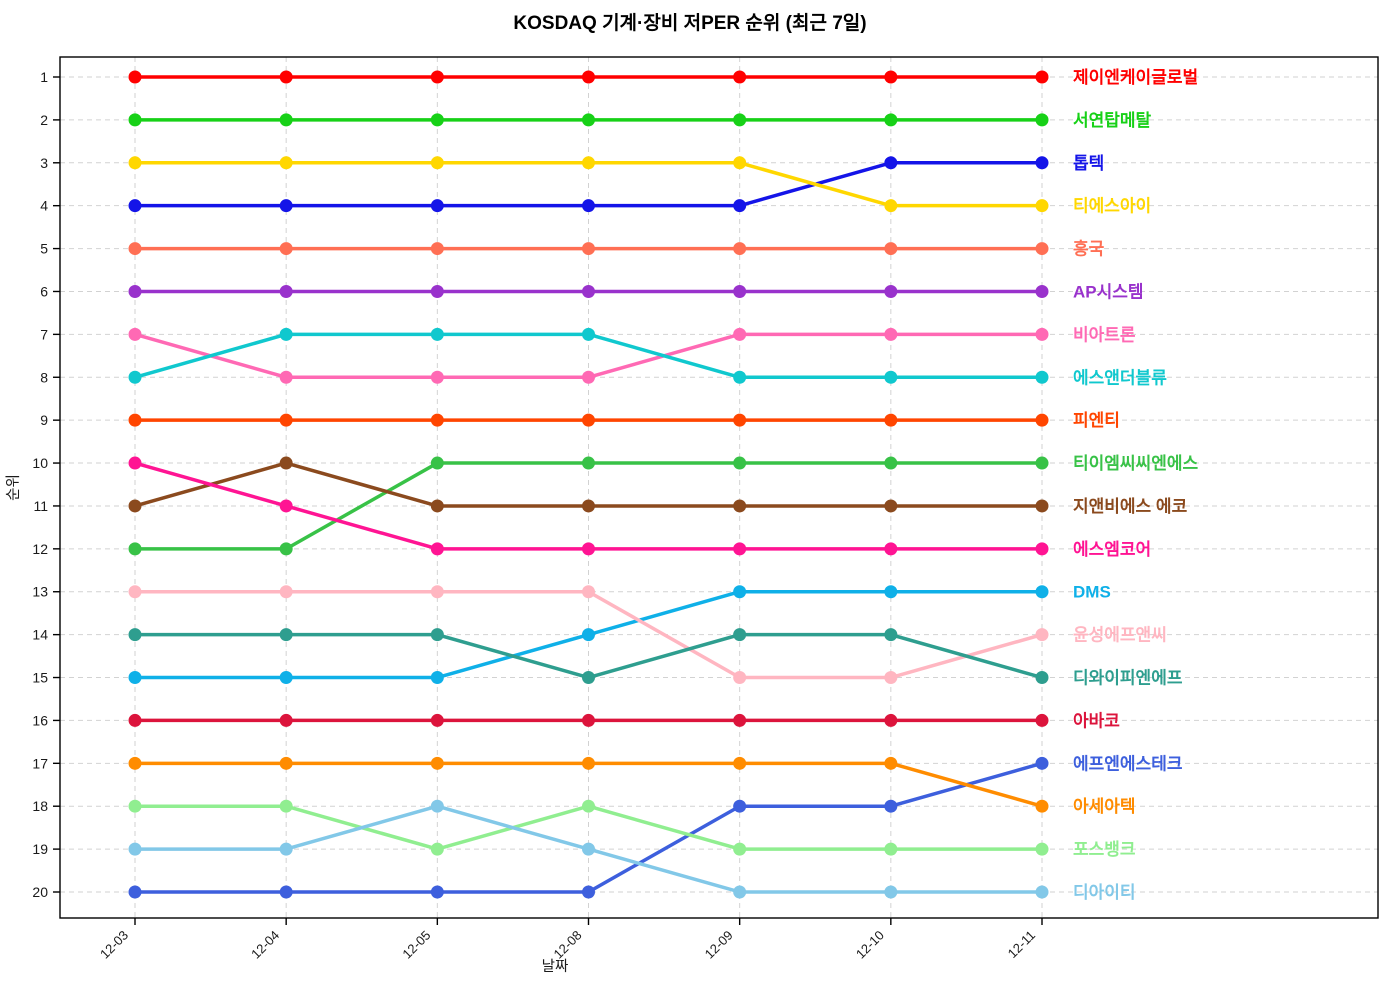 The image size is (1389, 990). Describe the element at coordinates (1021, 944) in the screenshot. I see `x-tick-label: 12-11` at that location.